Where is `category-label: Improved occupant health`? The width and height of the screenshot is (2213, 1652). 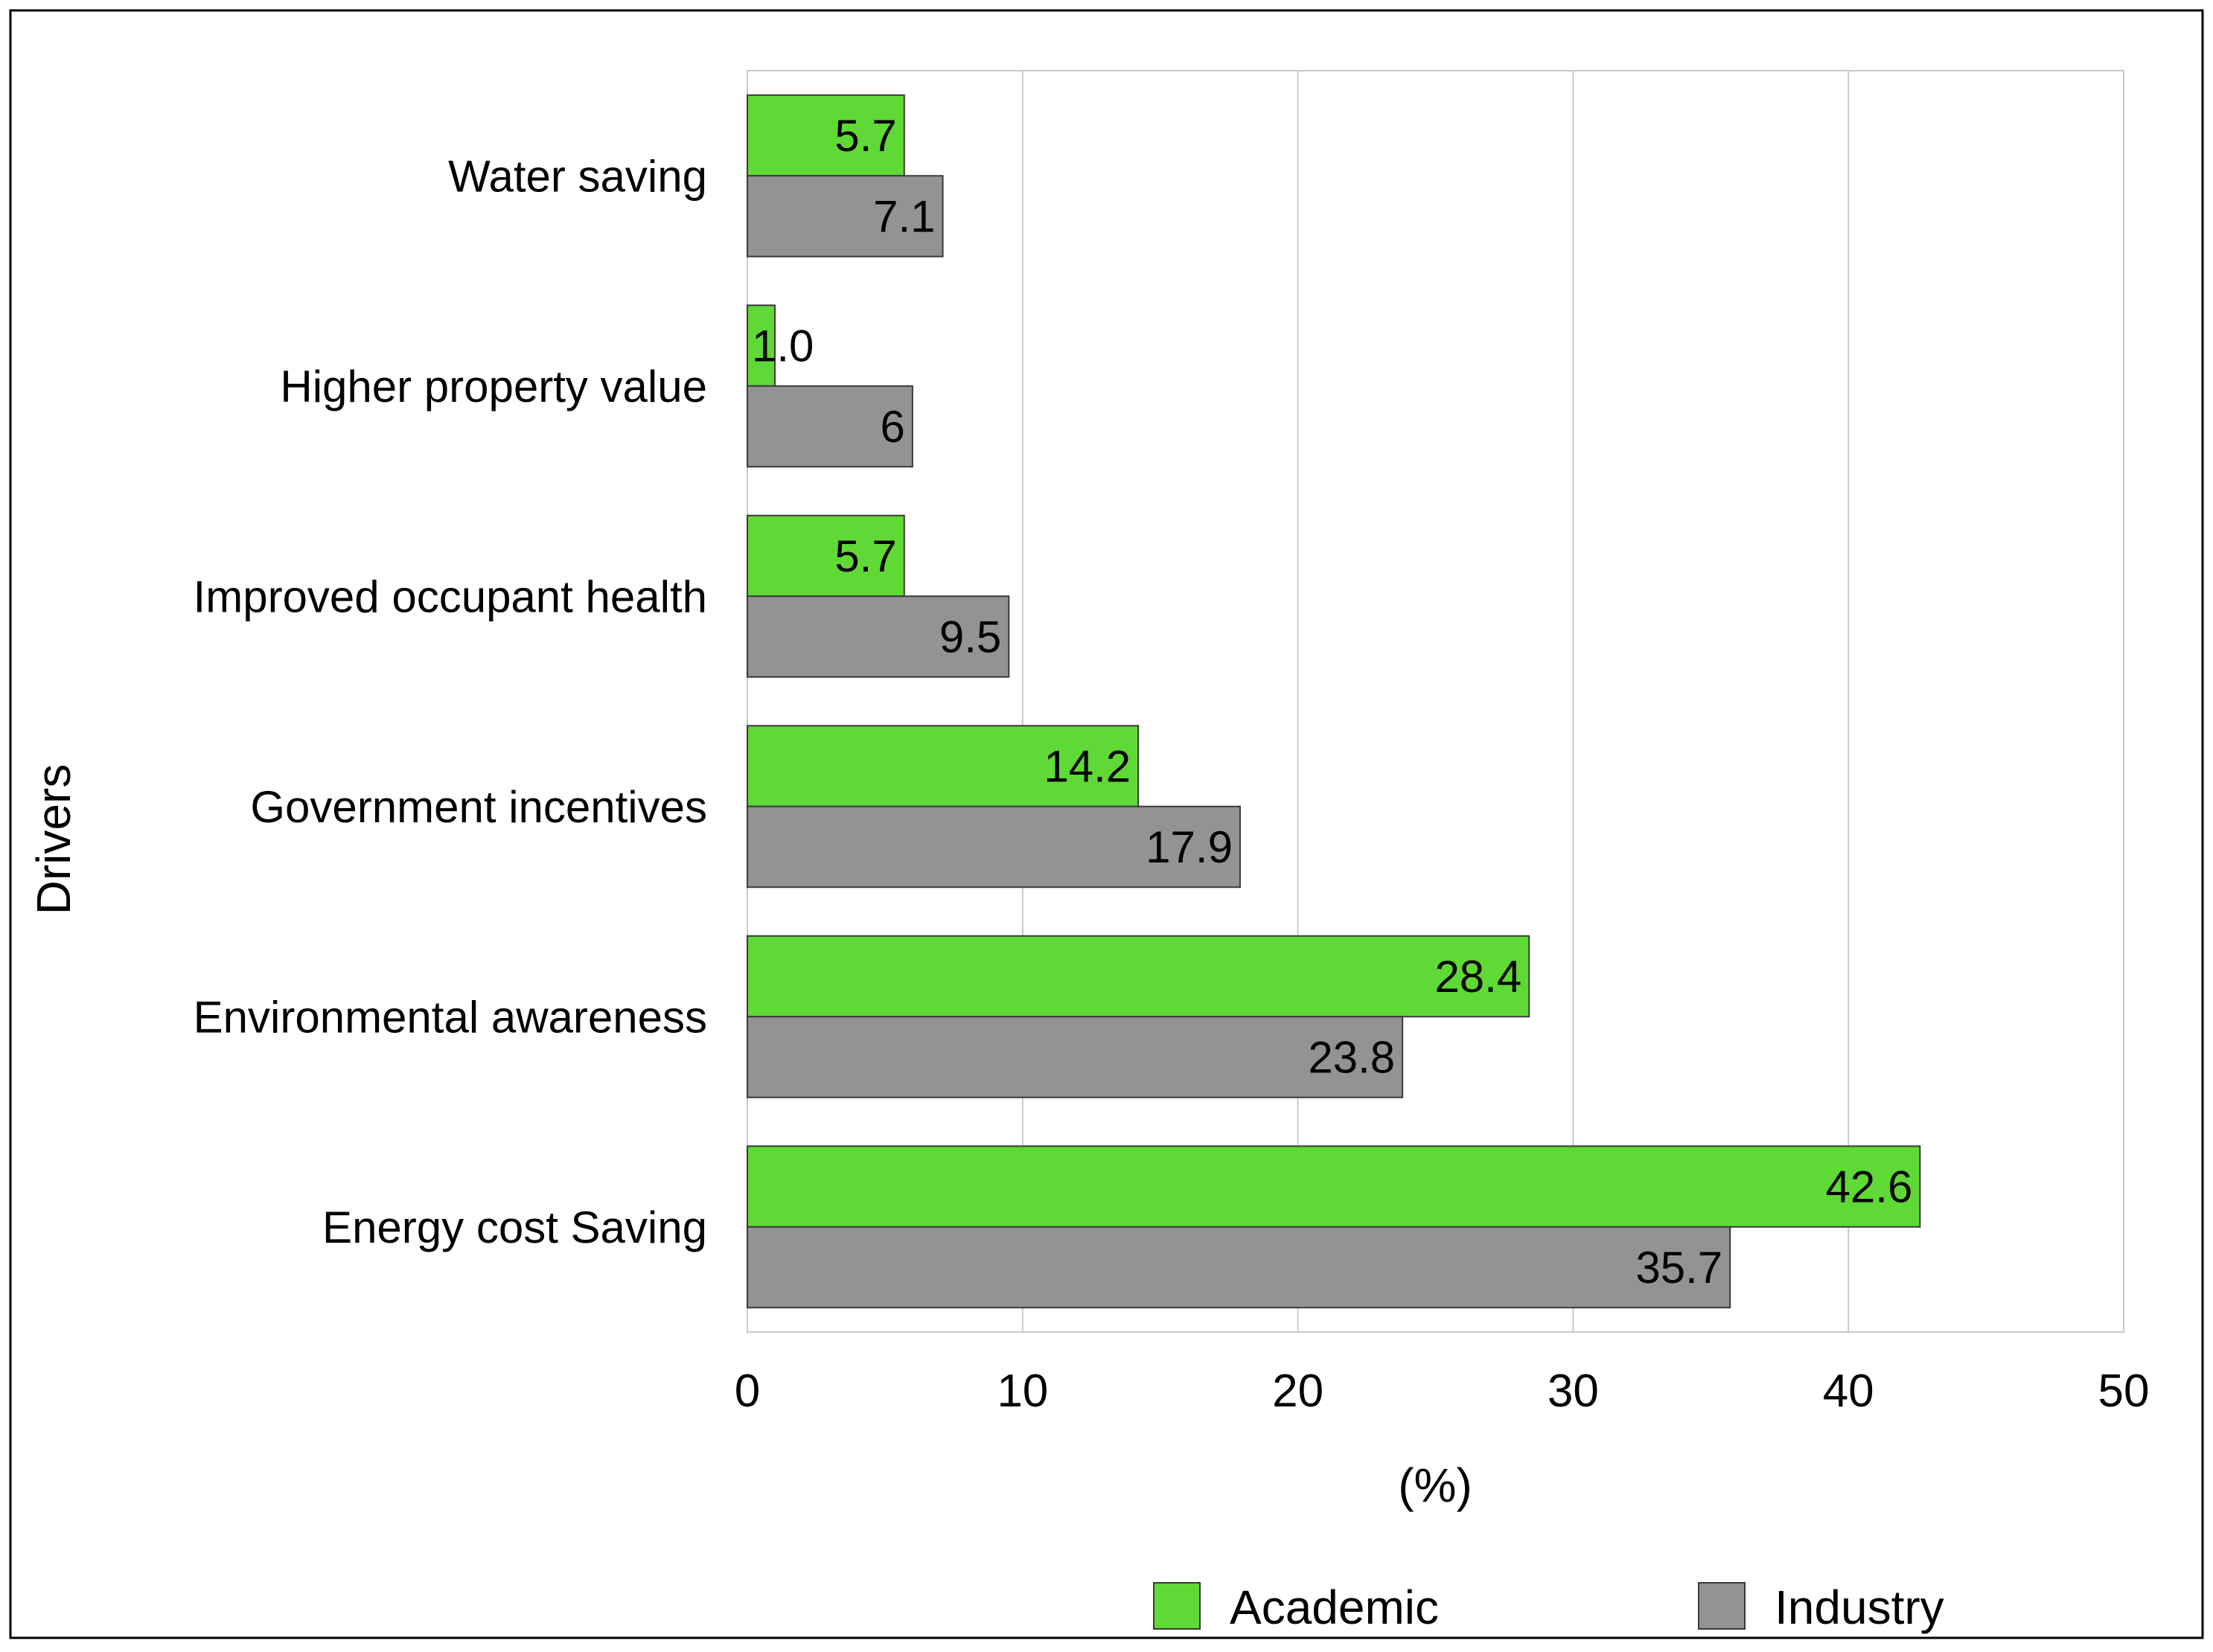
category-label: Improved occupant health is located at coordinates (450, 596).